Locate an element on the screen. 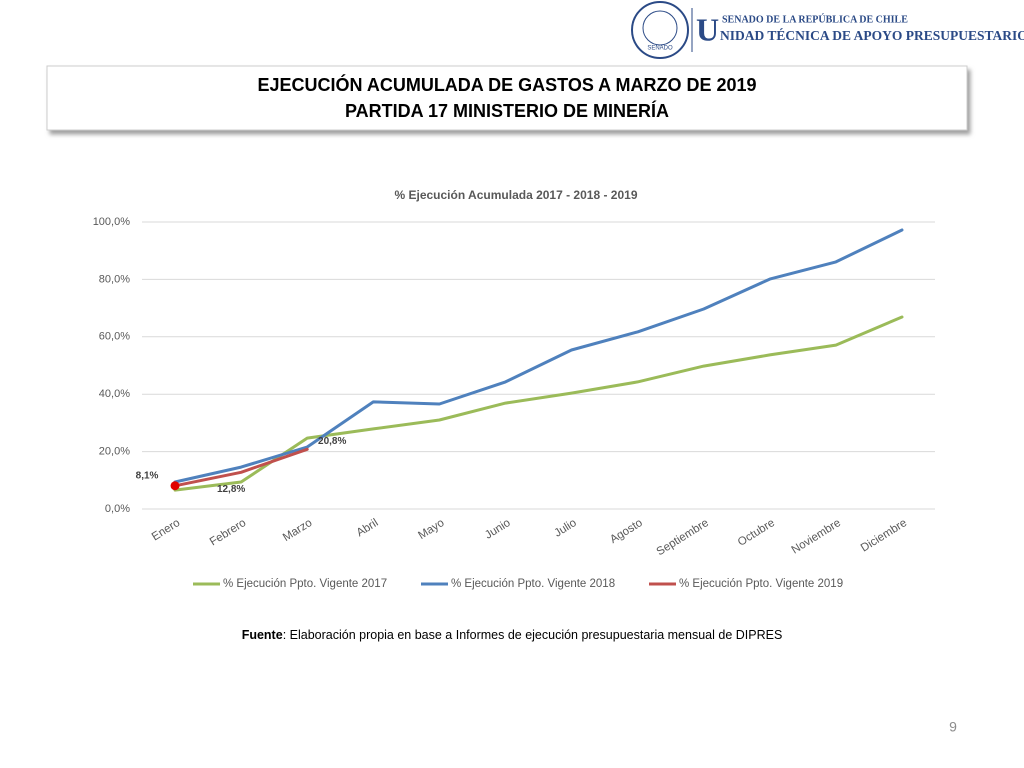  seal-text: SENADO is located at coordinates (660, 49).